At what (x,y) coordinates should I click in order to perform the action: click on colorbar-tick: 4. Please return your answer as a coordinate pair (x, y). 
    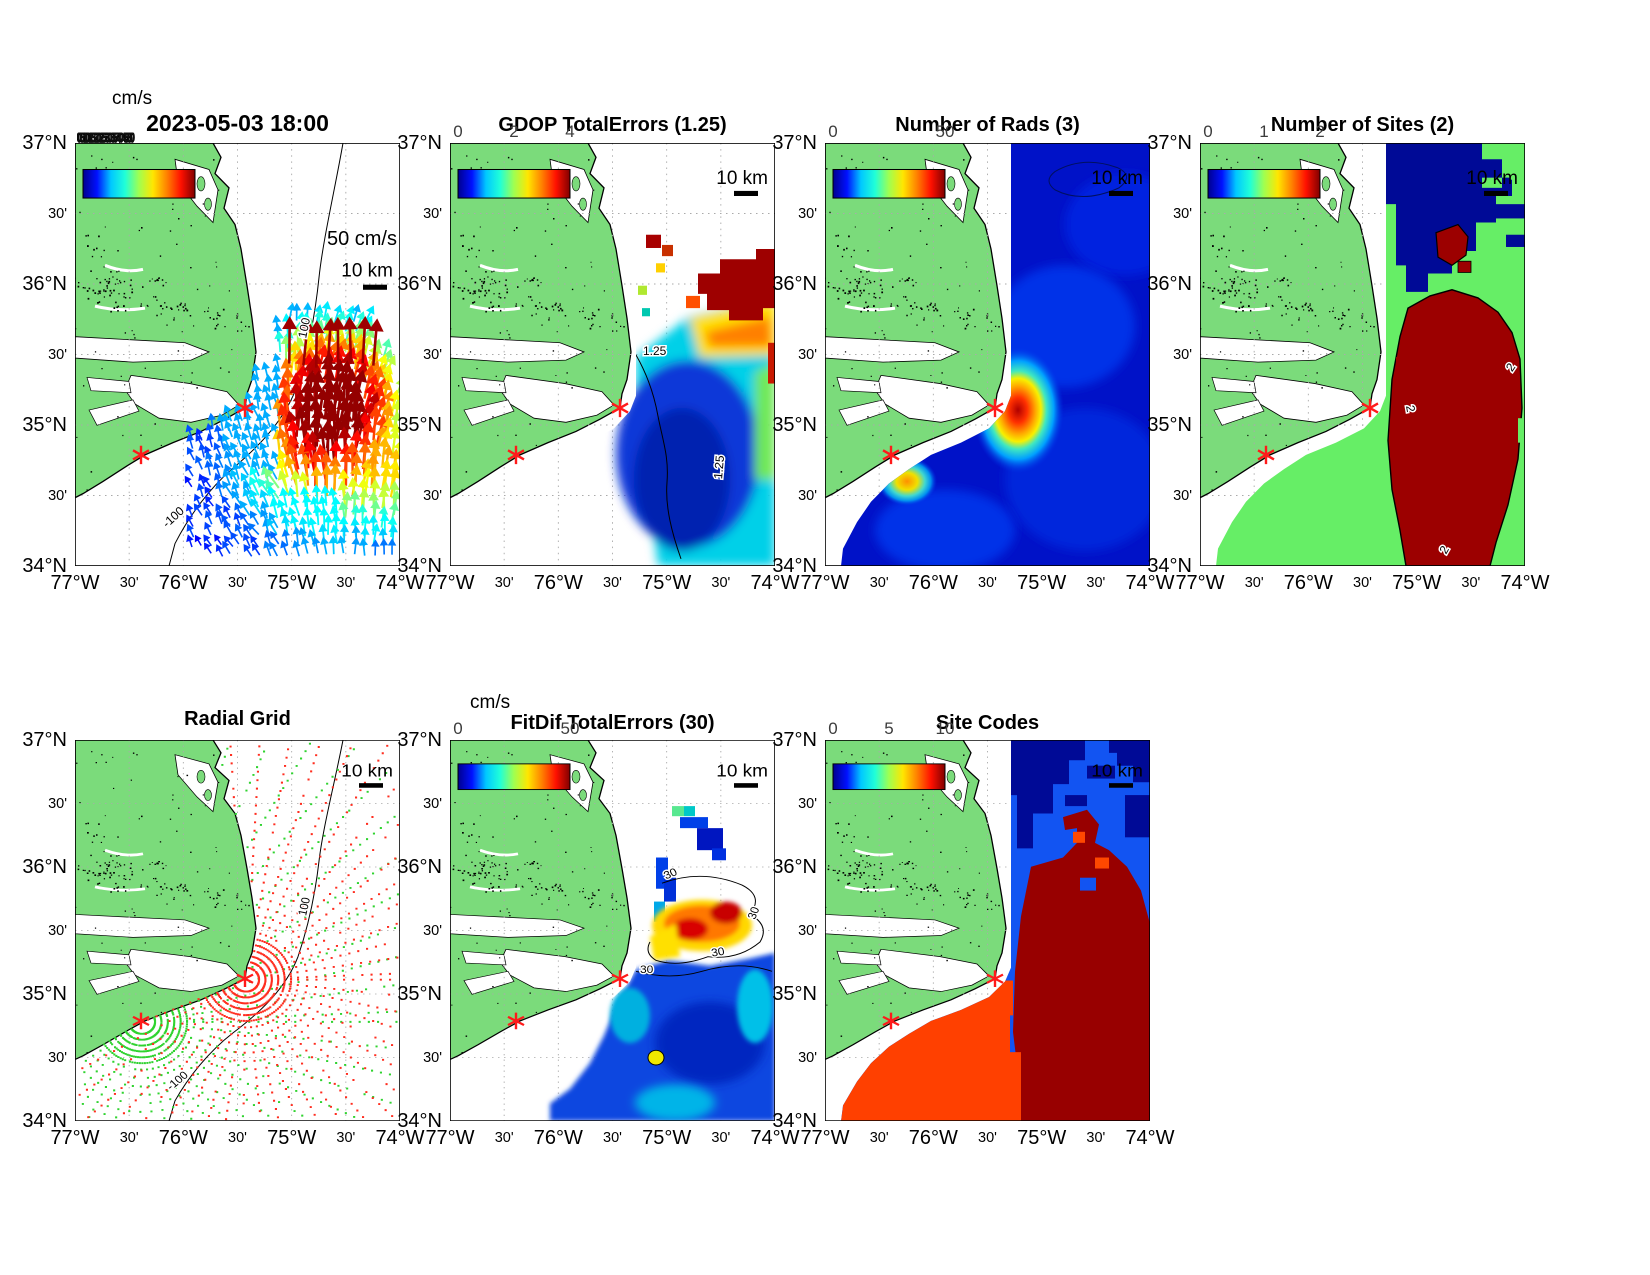
    Looking at the image, I should click on (570, 131).